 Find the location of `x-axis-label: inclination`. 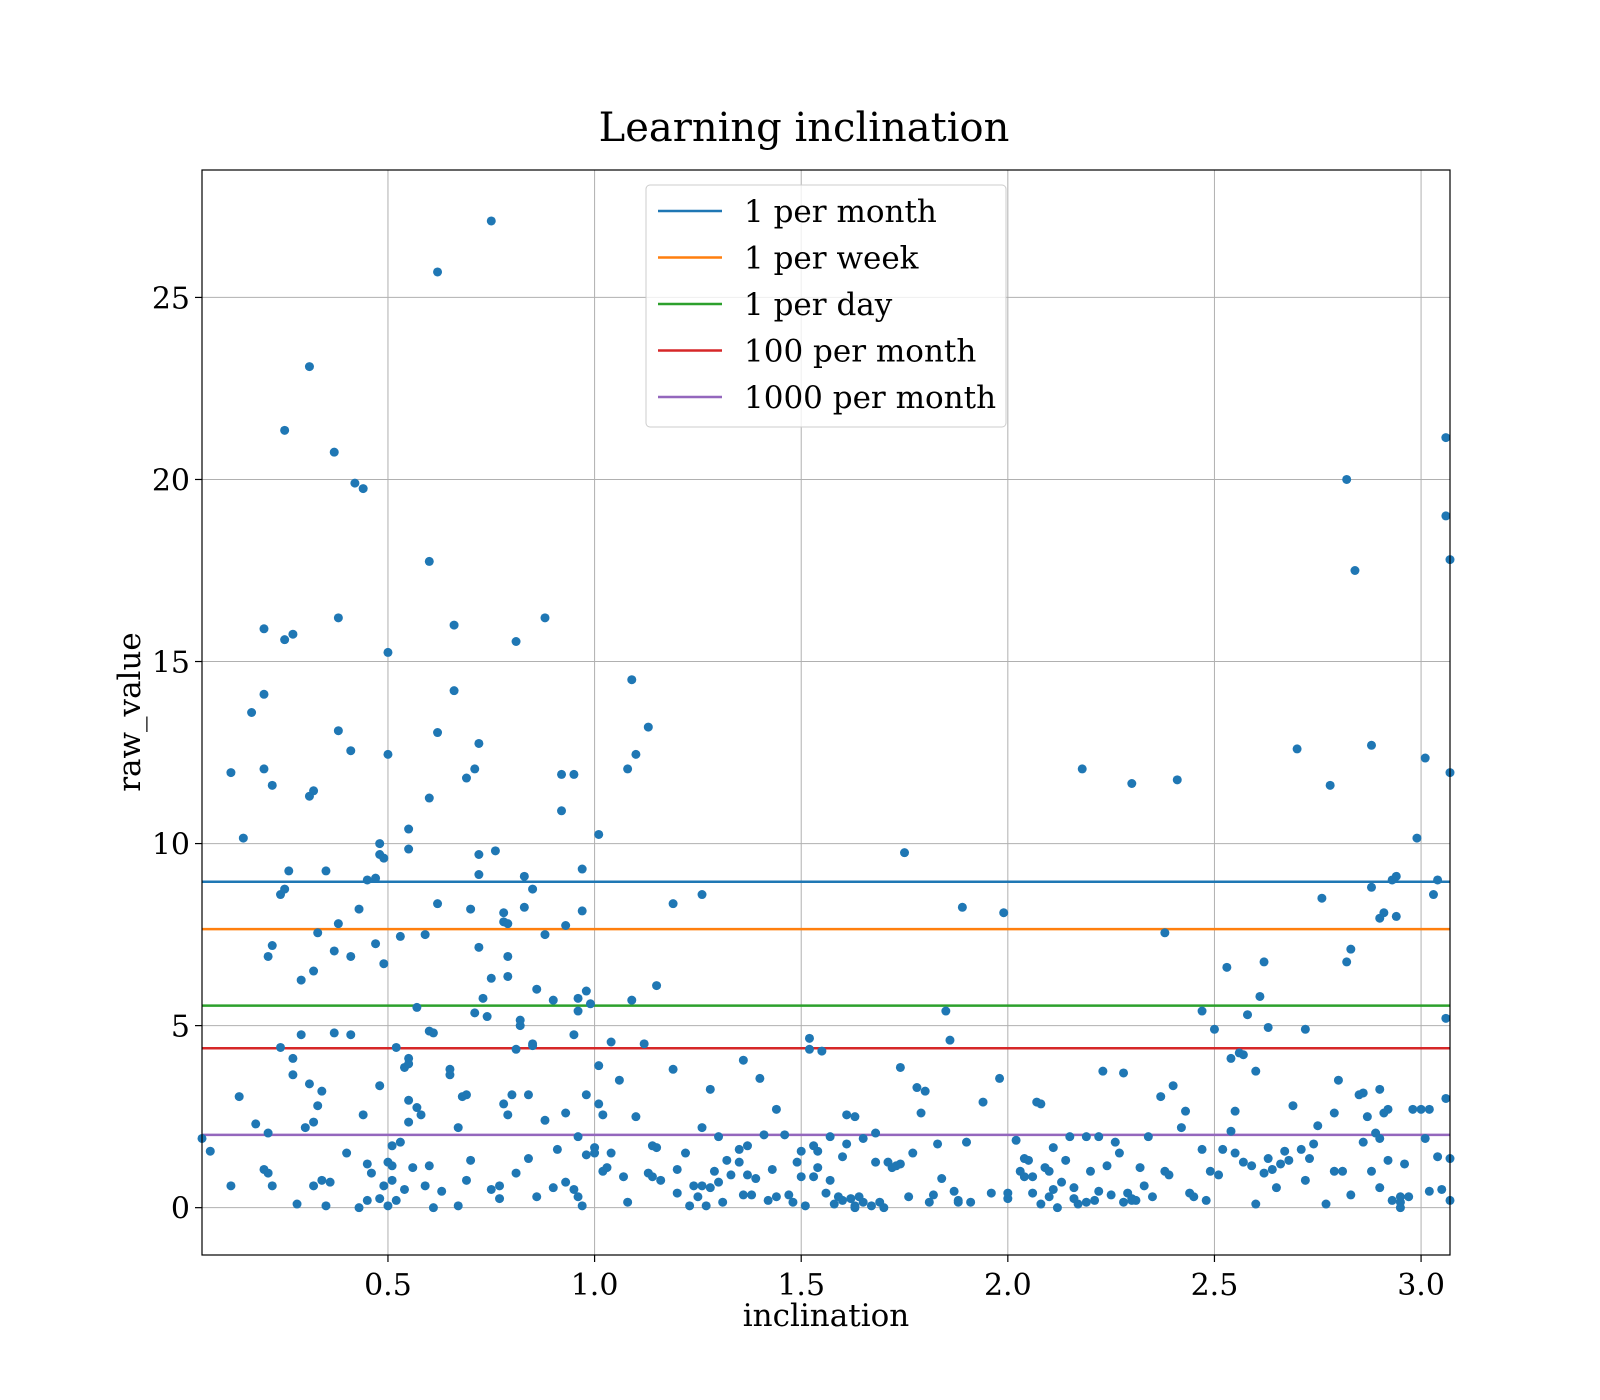

x-axis-label: inclination is located at coordinates (826, 1316).